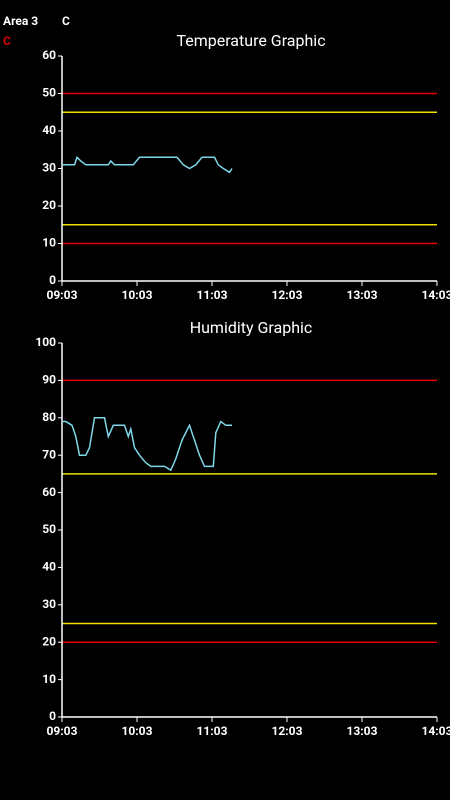 The height and width of the screenshot is (800, 450). I want to click on chart-title: Temperature Graphic, so click(250, 40).